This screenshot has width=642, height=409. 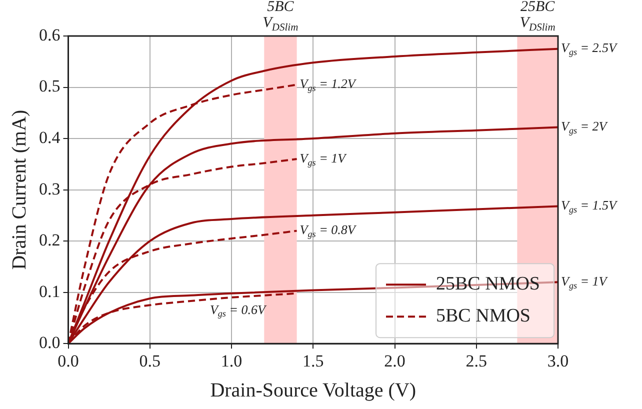 What do you see at coordinates (149, 360) in the screenshot?
I see `x-tick-label: 0.5` at bounding box center [149, 360].